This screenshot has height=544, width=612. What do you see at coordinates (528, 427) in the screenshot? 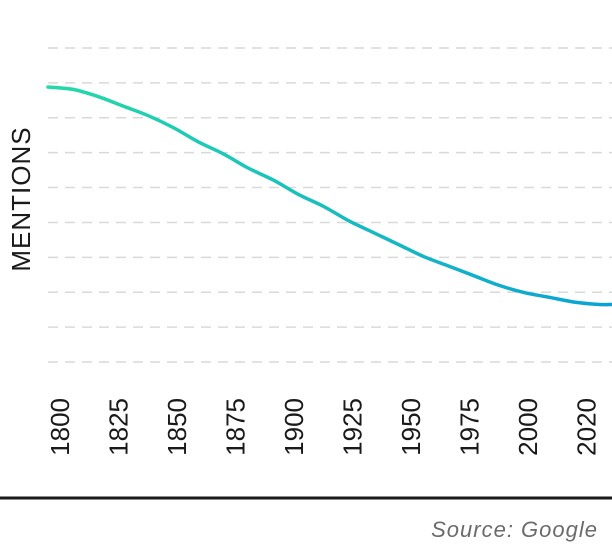
I see `x-tick-label: 2000` at bounding box center [528, 427].